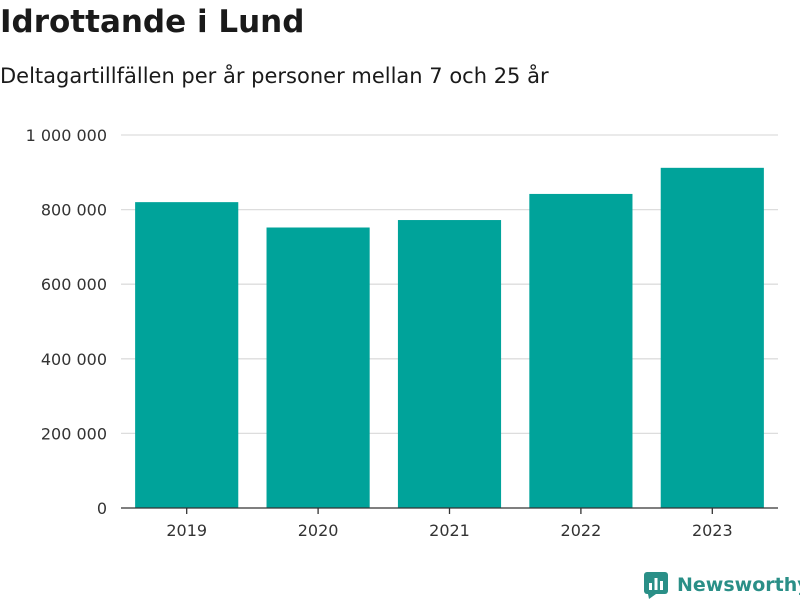  Describe the element at coordinates (738, 585) in the screenshot. I see `brand-name: Newsworthy` at that location.